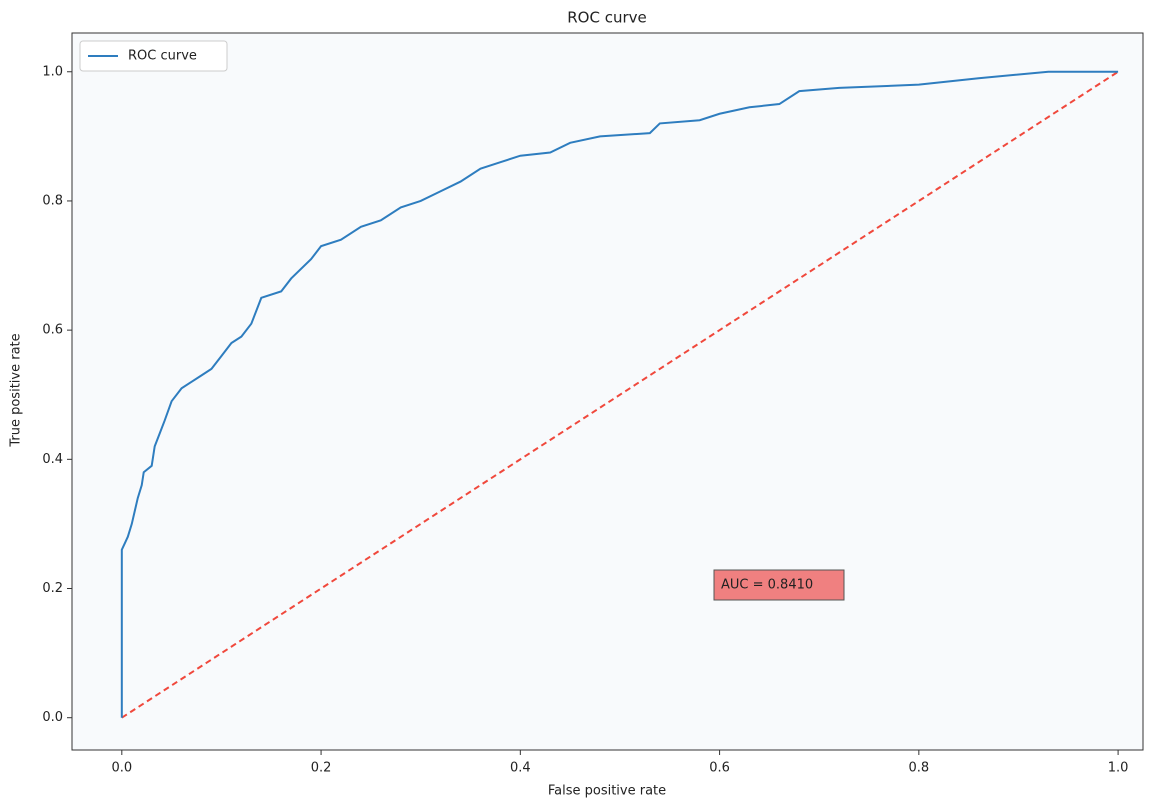 This screenshot has width=1161, height=801. What do you see at coordinates (918, 768) in the screenshot?
I see `x-tick-label: 0.8` at bounding box center [918, 768].